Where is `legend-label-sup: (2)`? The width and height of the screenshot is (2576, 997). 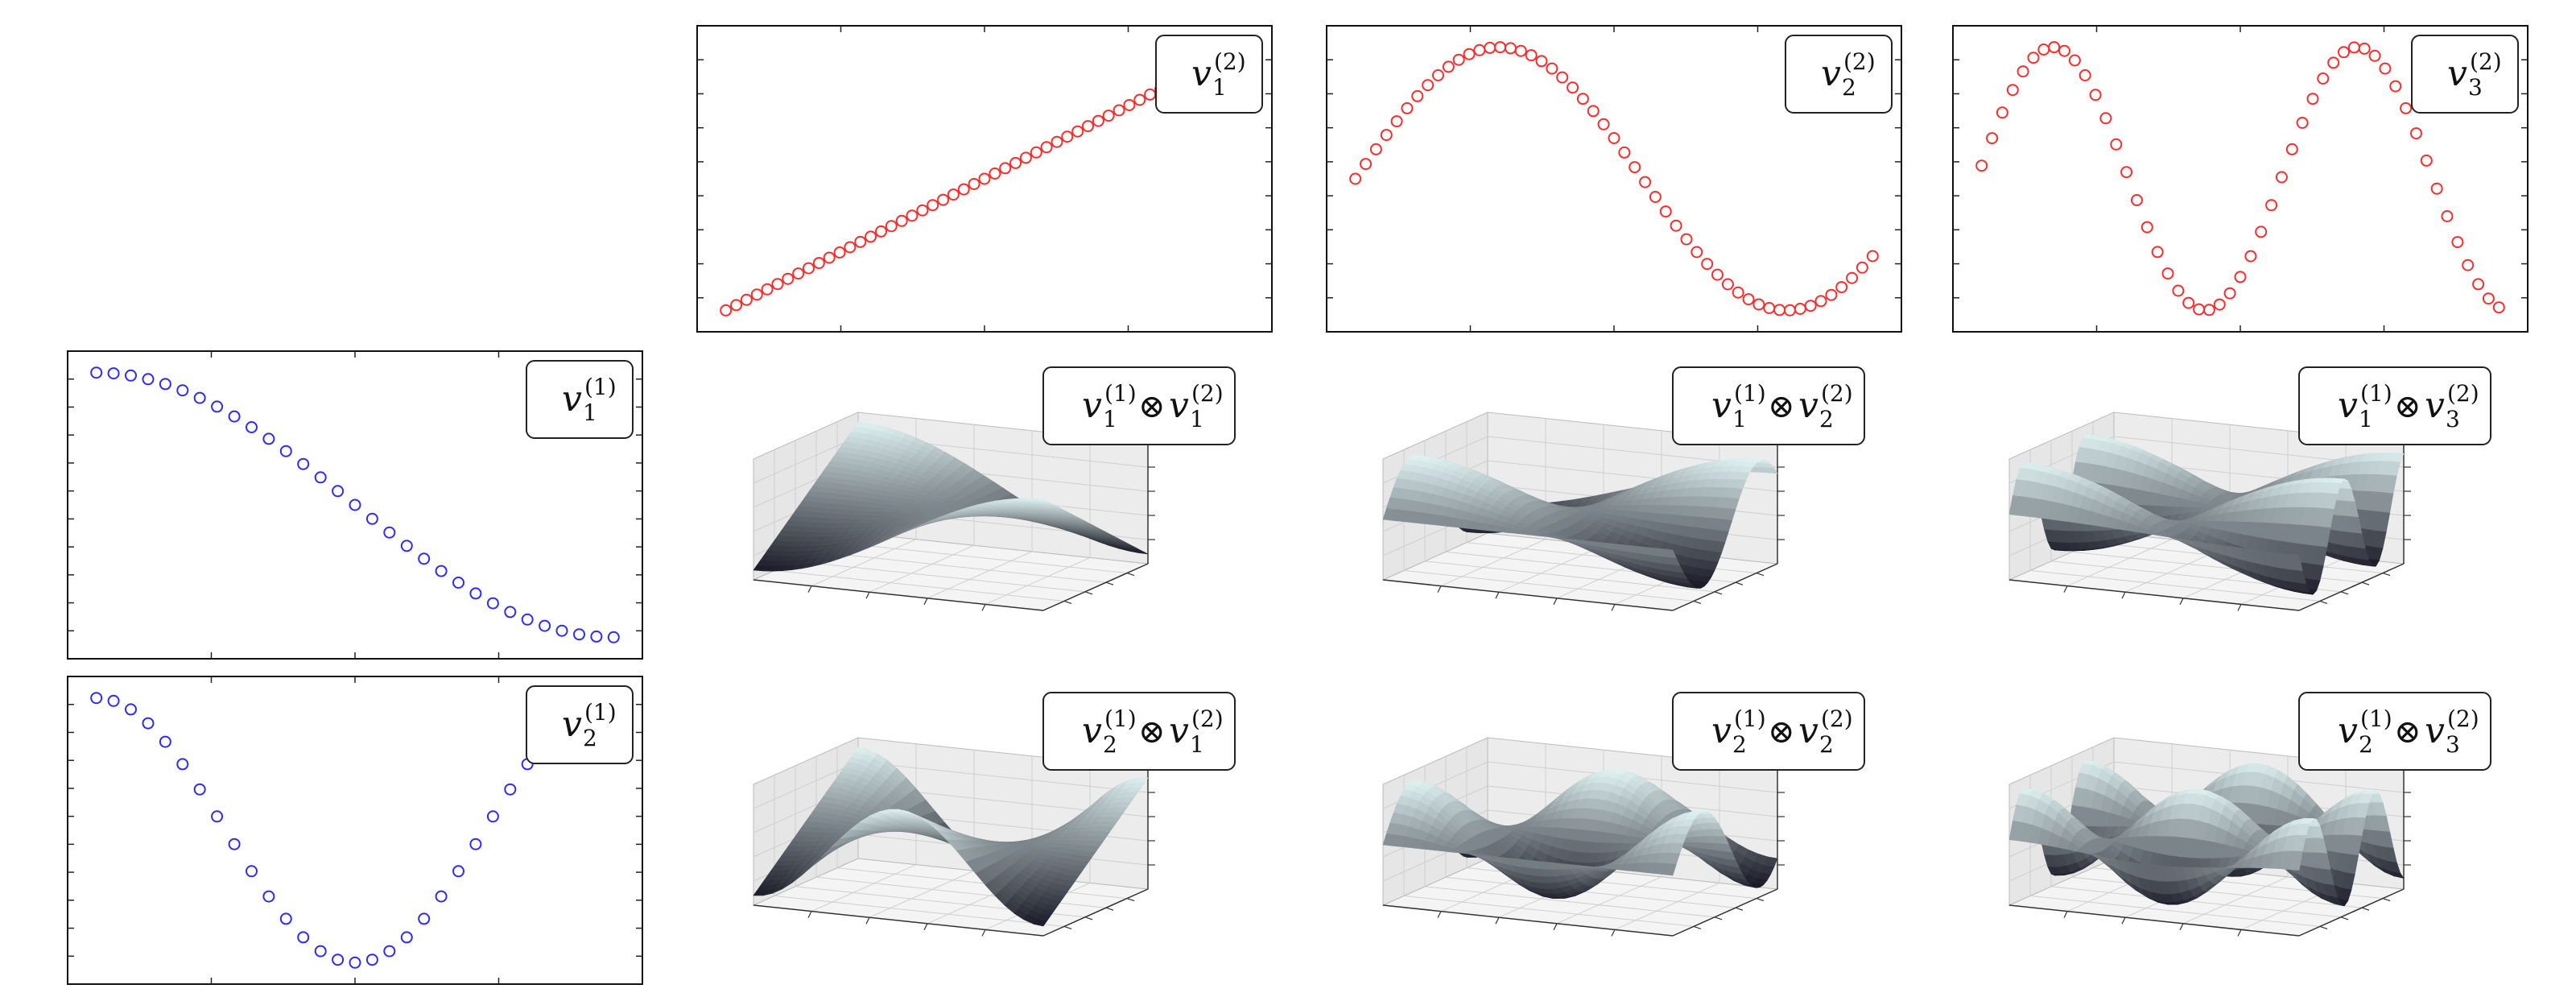
legend-label-sup: (2) is located at coordinates (1230, 61).